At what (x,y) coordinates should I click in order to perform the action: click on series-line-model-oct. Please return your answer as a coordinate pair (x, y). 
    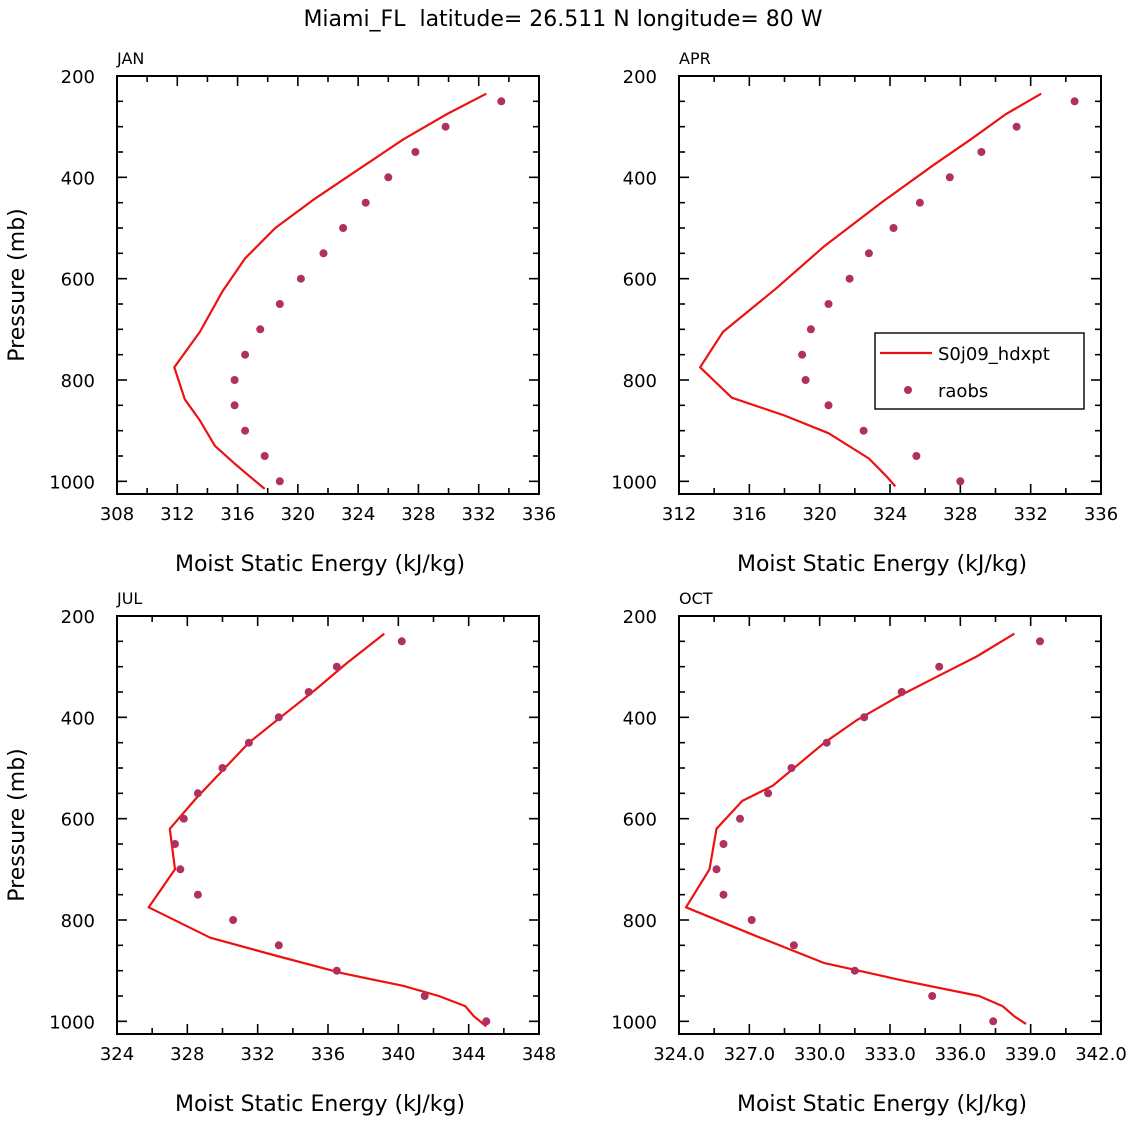
    Looking at the image, I should click on (855, 828).